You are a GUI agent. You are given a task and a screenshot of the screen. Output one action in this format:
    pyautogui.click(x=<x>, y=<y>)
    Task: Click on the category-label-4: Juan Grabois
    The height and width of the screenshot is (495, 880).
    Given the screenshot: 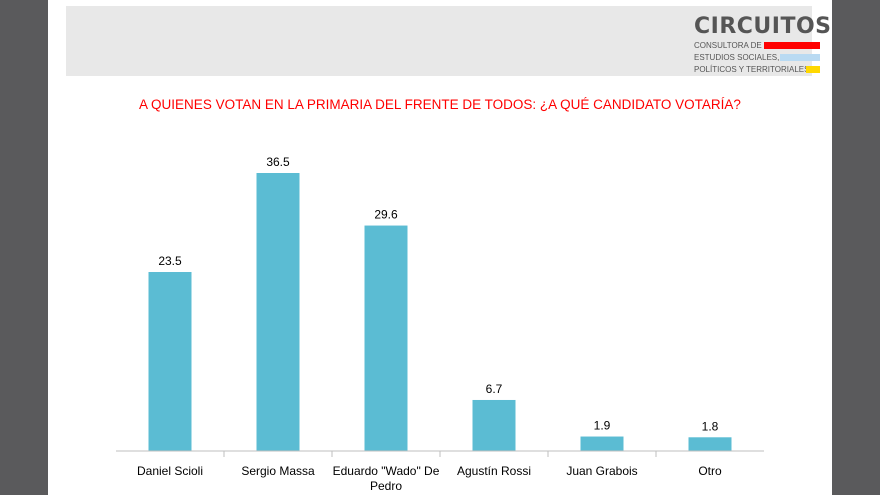 What is the action you would take?
    pyautogui.click(x=601, y=471)
    